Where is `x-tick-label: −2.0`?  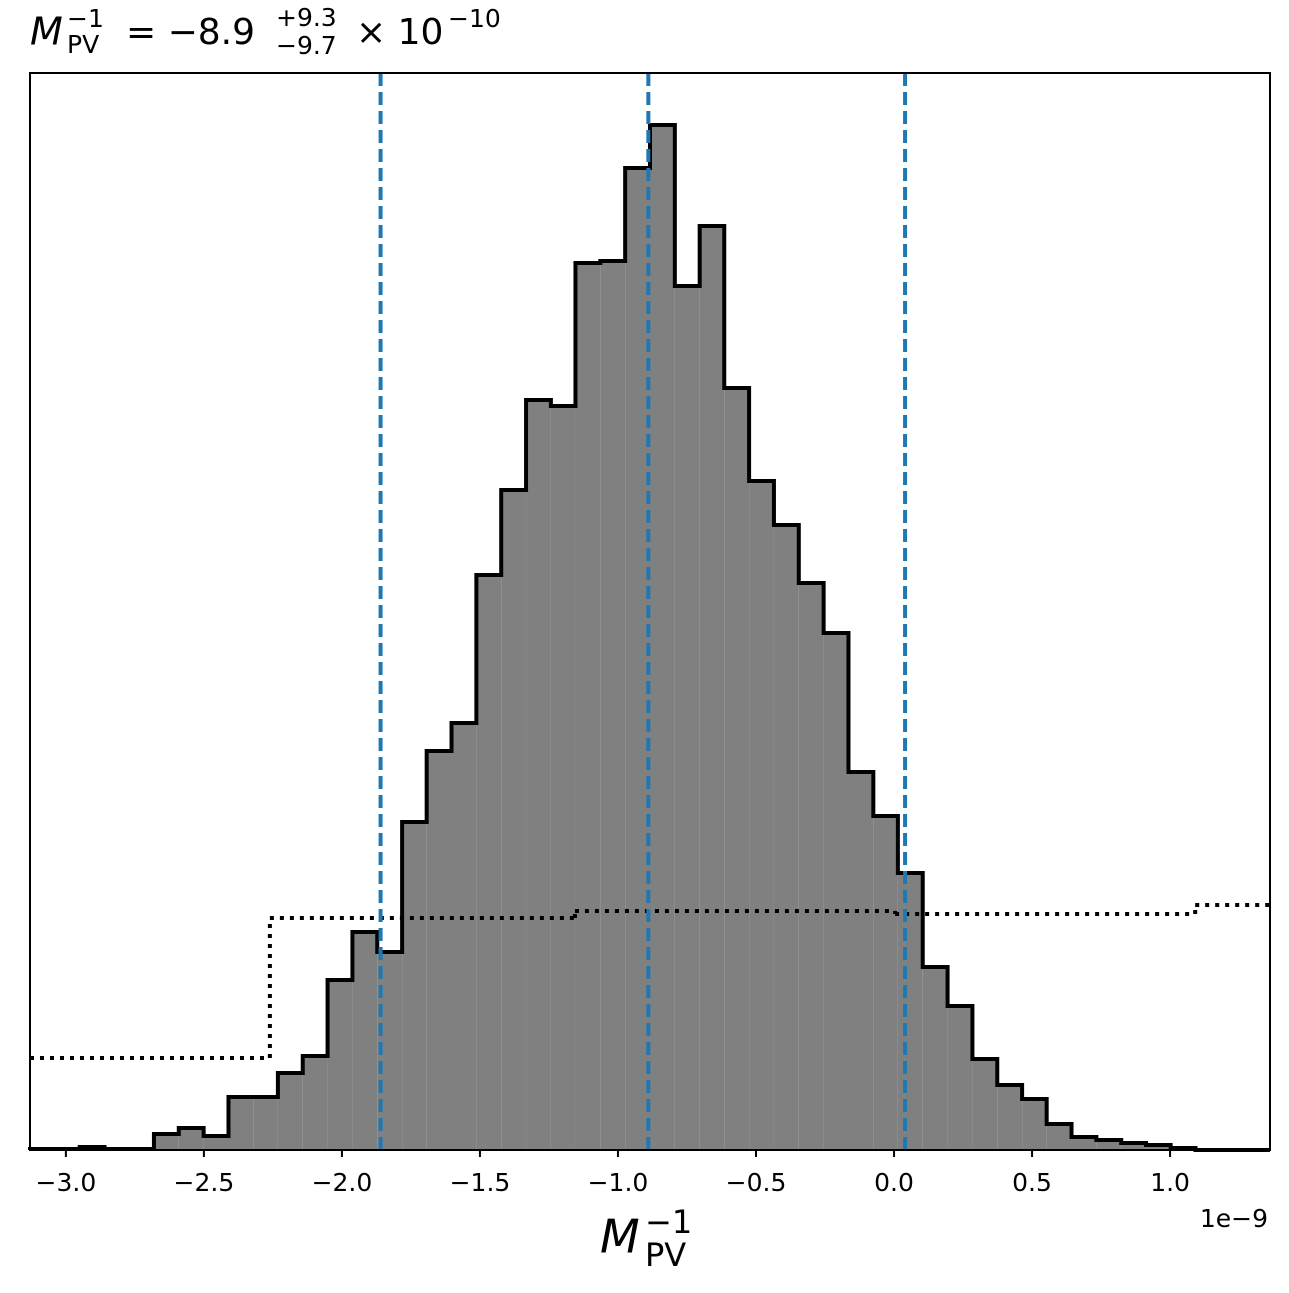 x-tick-label: −2.0 is located at coordinates (342, 1182).